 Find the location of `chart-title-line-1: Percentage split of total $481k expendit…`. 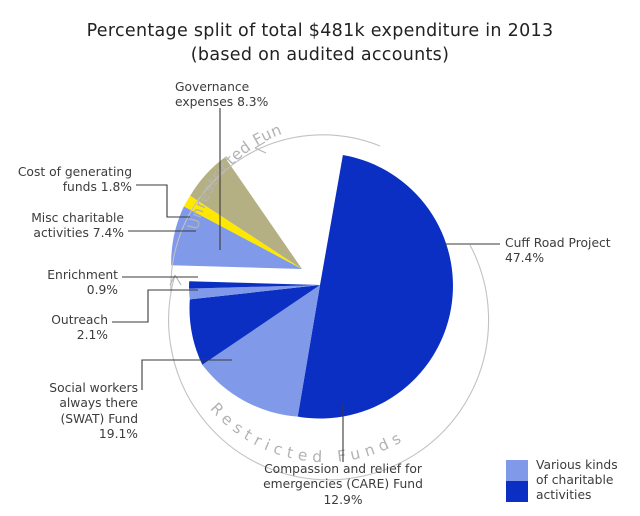

chart-title-line-1: Percentage split of total $481k expendit… is located at coordinates (320, 31).